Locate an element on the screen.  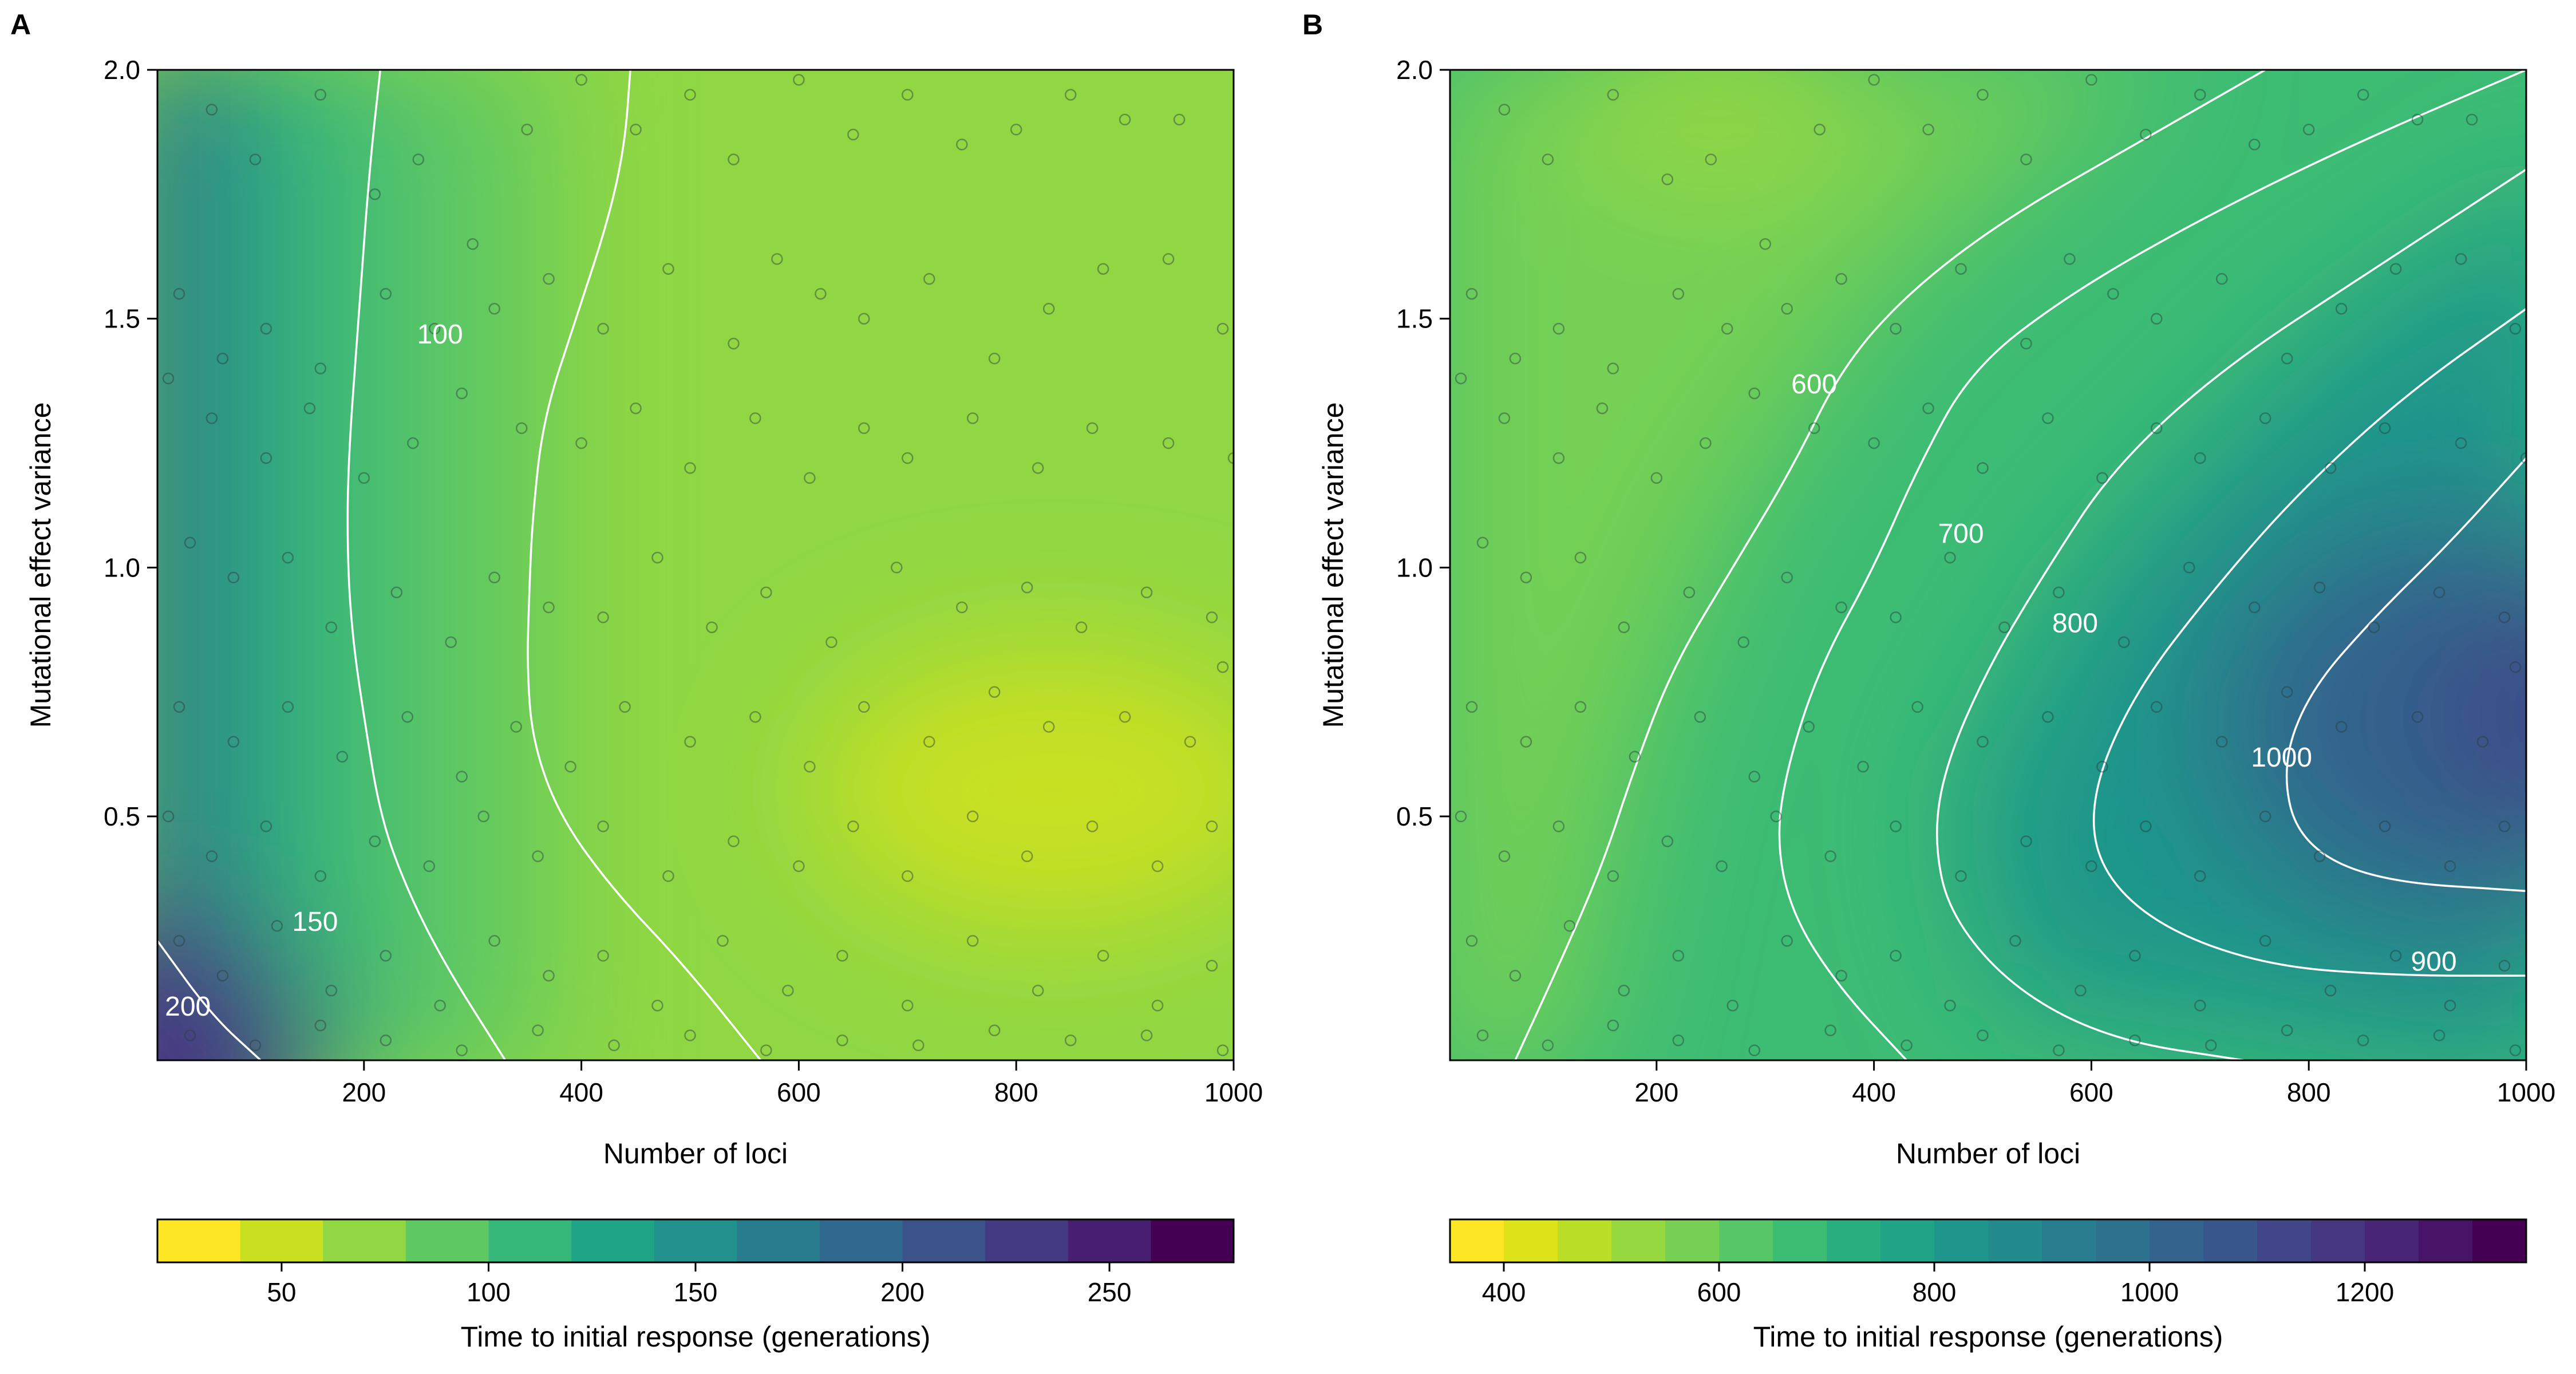
x-tick-label-a-800: 800 is located at coordinates (1016, 1092).